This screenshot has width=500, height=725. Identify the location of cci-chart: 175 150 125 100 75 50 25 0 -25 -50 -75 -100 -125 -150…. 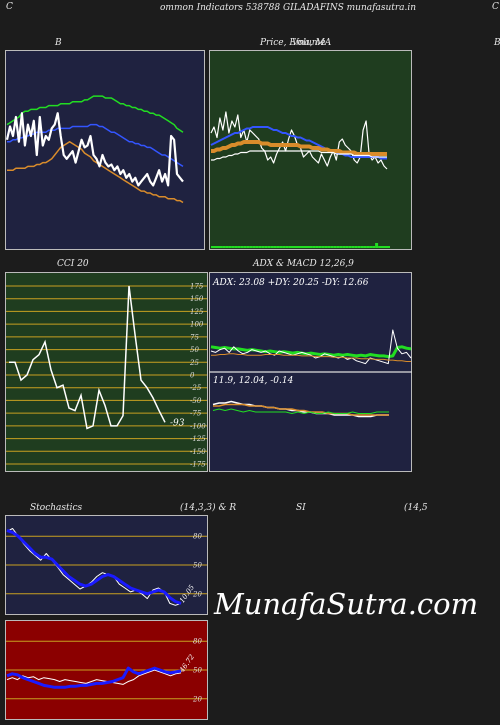
(106, 372).